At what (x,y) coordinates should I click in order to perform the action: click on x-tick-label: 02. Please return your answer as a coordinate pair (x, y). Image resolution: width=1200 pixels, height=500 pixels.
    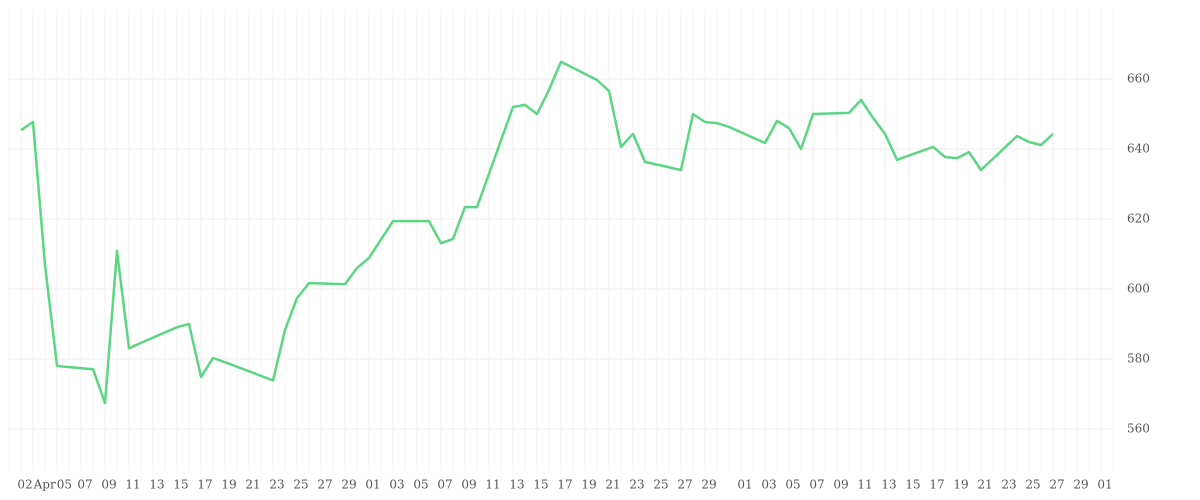
    Looking at the image, I should click on (24, 485).